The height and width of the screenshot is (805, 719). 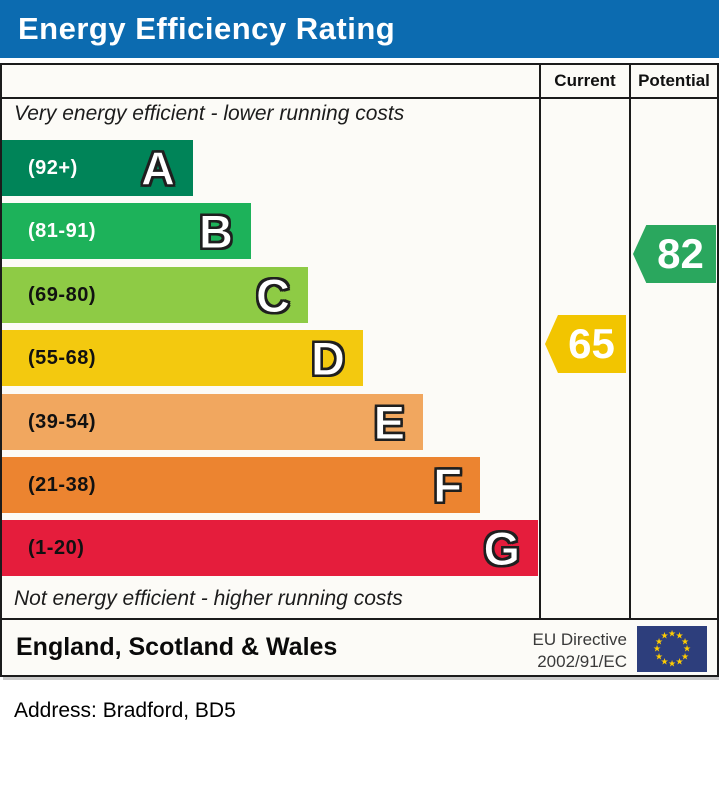 What do you see at coordinates (216, 231) in the screenshot?
I see `band-letter: B` at bounding box center [216, 231].